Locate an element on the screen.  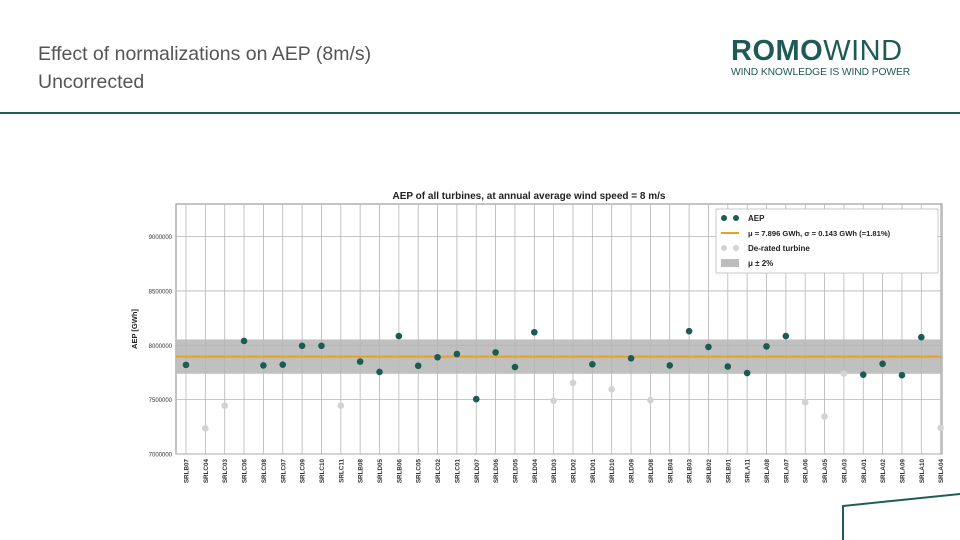
x-tick-label-srlc06: SRLC06 is located at coordinates (245, 471).